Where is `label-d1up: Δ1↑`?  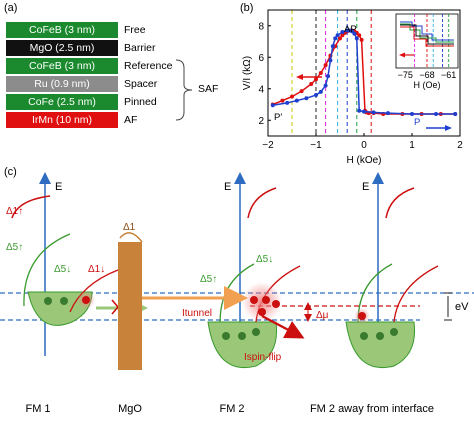 label-d1up: Δ1↑ is located at coordinates (14, 211).